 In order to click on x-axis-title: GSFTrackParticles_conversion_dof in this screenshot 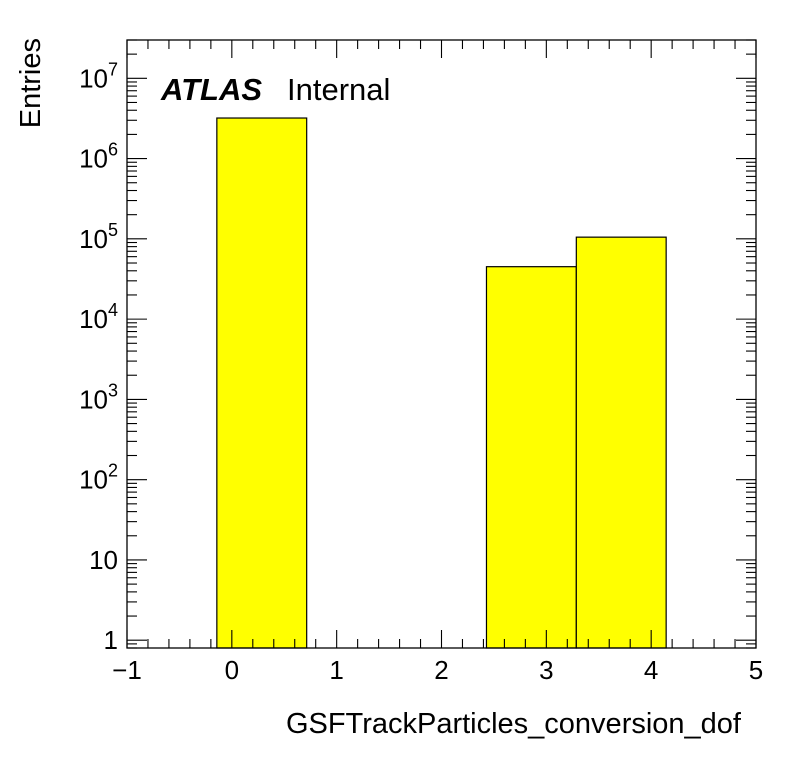, I will do `click(514, 724)`.